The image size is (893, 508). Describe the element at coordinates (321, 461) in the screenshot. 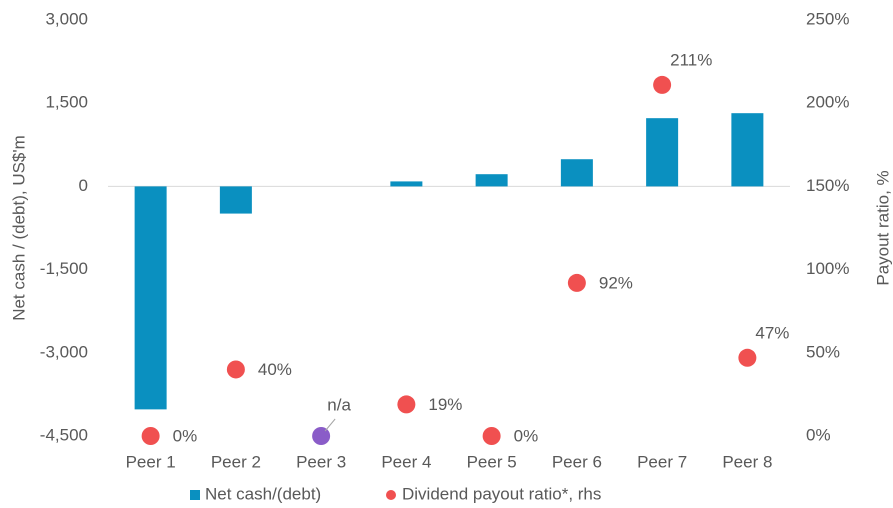

I see `x-tick-label: Peer 3` at that location.